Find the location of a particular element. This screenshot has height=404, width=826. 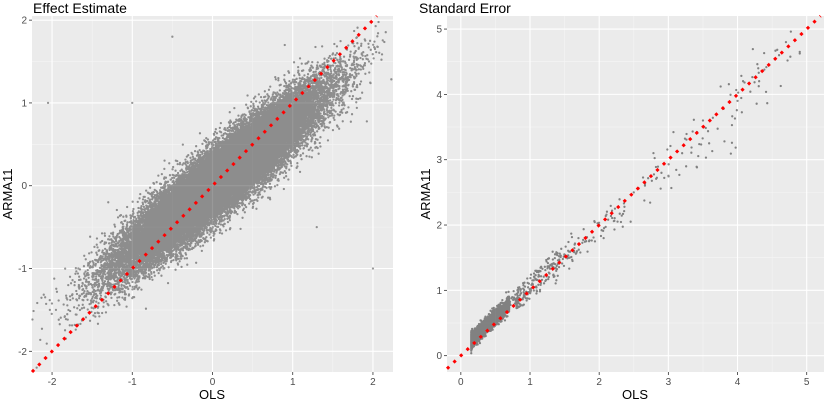

y-tick-label: -2 is located at coordinates (22, 352).